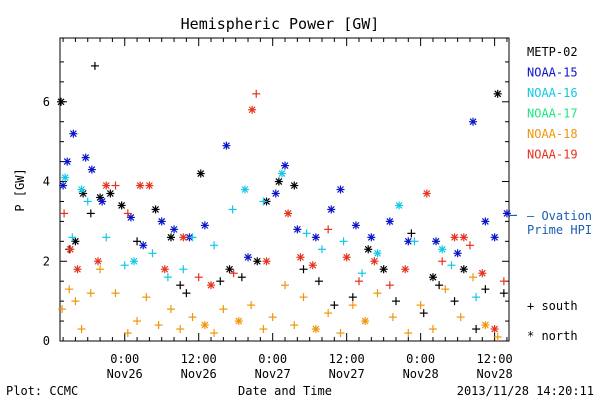  I want to click on x-axis-label: Date and Time, so click(285, 391).